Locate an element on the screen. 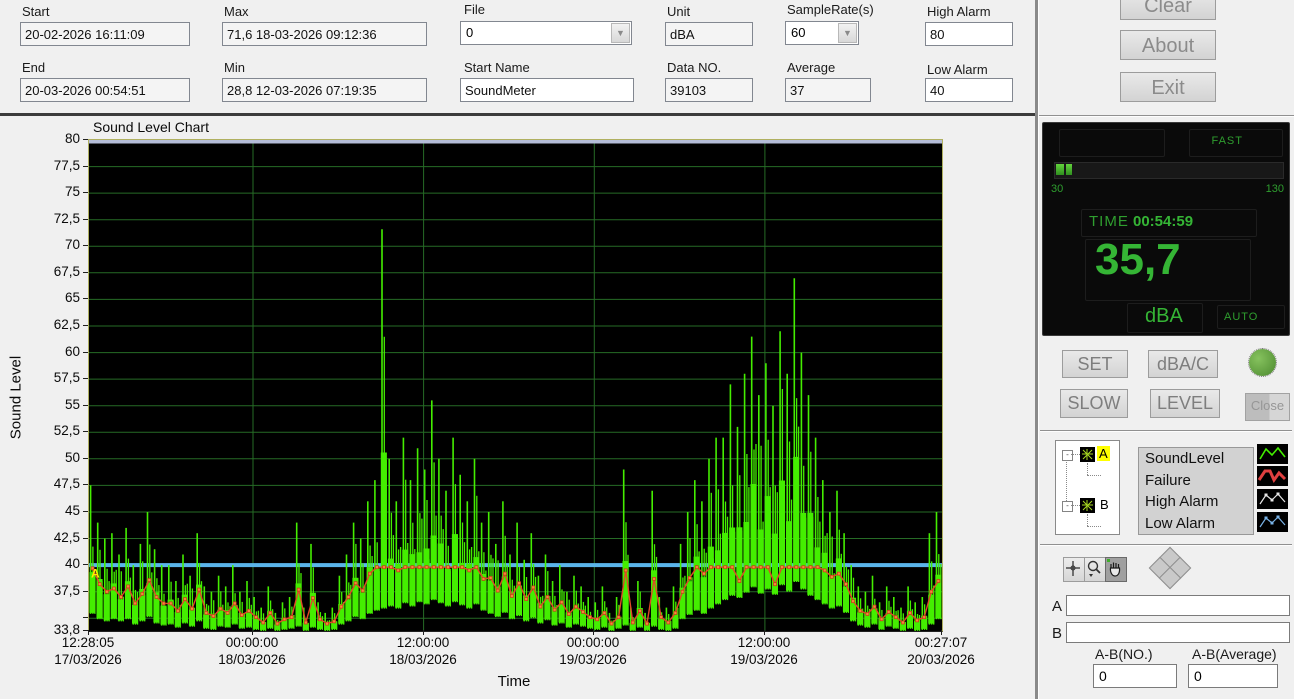 This screenshot has width=1294, height=699. y-tick-label: 70 is located at coordinates (72, 244).